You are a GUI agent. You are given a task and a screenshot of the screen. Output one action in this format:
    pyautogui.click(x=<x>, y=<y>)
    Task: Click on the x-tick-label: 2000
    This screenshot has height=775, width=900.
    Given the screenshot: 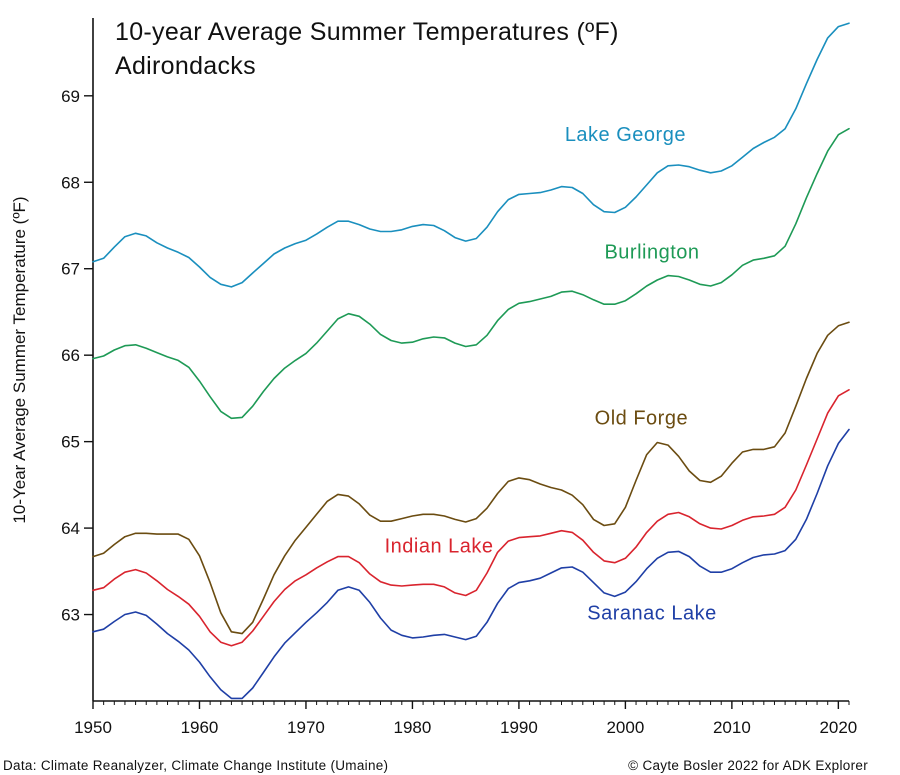 What is the action you would take?
    pyautogui.click(x=625, y=727)
    